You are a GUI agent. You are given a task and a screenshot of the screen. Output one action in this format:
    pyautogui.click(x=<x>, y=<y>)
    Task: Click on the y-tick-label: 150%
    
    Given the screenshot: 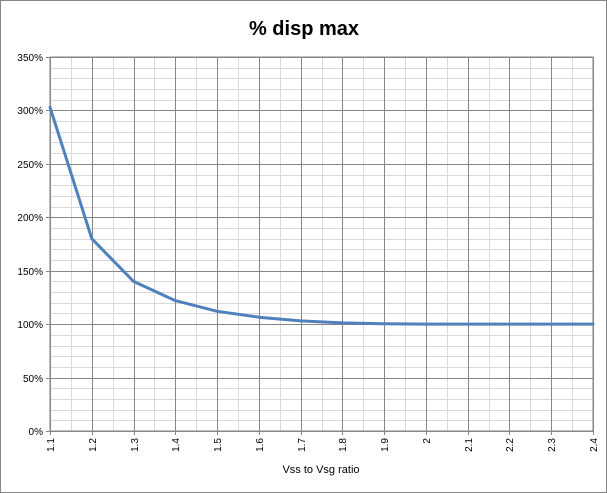 What is the action you would take?
    pyautogui.click(x=30, y=272)
    